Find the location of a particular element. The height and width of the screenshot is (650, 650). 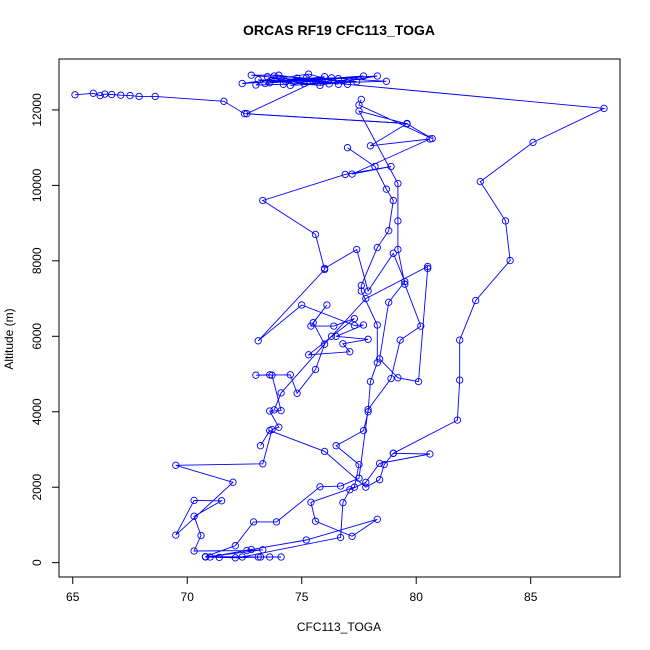

y-tick-label: 6000 is located at coordinates (37, 336).